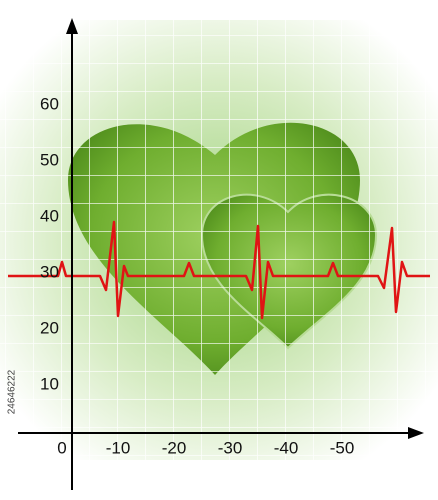 The width and height of the screenshot is (438, 500). What do you see at coordinates (49, 159) in the screenshot?
I see `y-label: 50` at bounding box center [49, 159].